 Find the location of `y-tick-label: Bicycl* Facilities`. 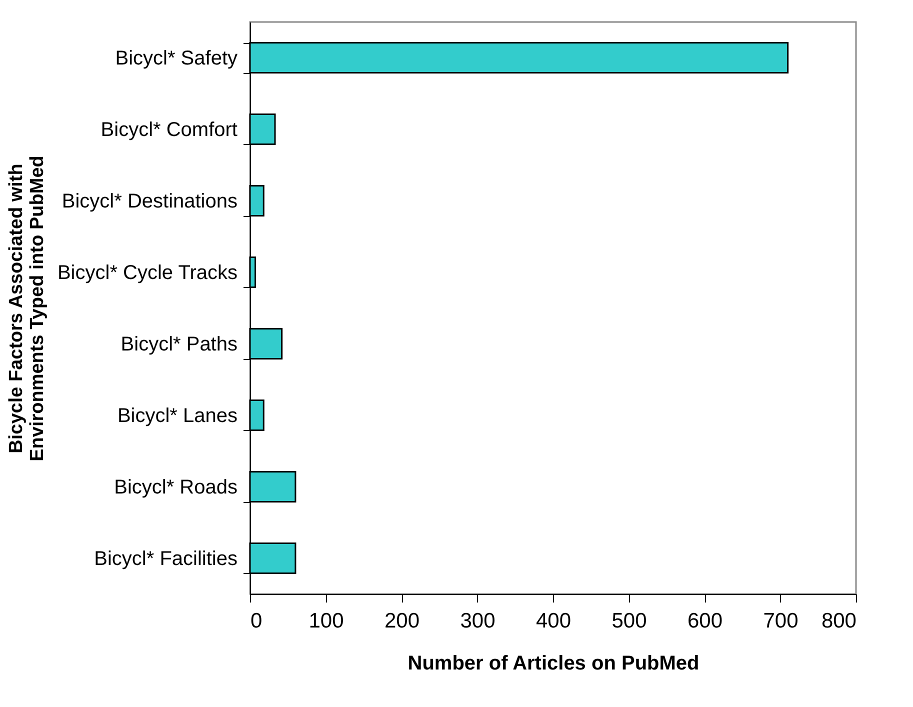

y-tick-label: Bicycl* Facilities is located at coordinates (166, 559).